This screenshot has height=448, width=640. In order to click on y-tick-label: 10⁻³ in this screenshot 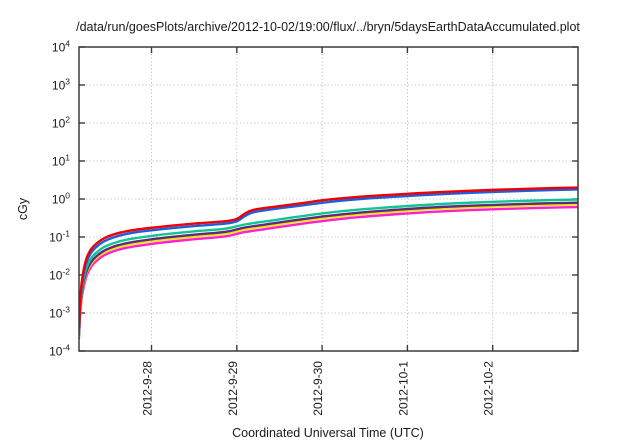, I will do `click(59, 313)`.